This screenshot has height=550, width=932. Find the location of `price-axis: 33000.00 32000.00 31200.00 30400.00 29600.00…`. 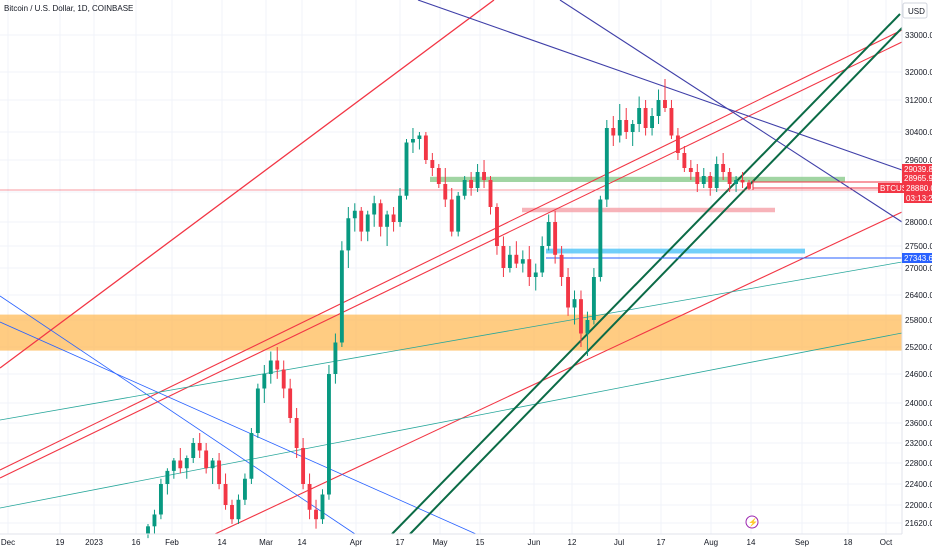

price-axis: 33000.00 32000.00 31200.00 30400.00 29600.00… is located at coordinates (916, 275).